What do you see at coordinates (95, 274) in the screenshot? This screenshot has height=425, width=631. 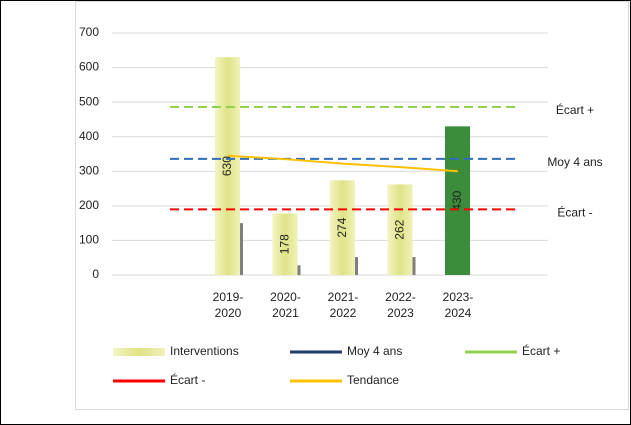 I see `y-tick-label: 0` at bounding box center [95, 274].